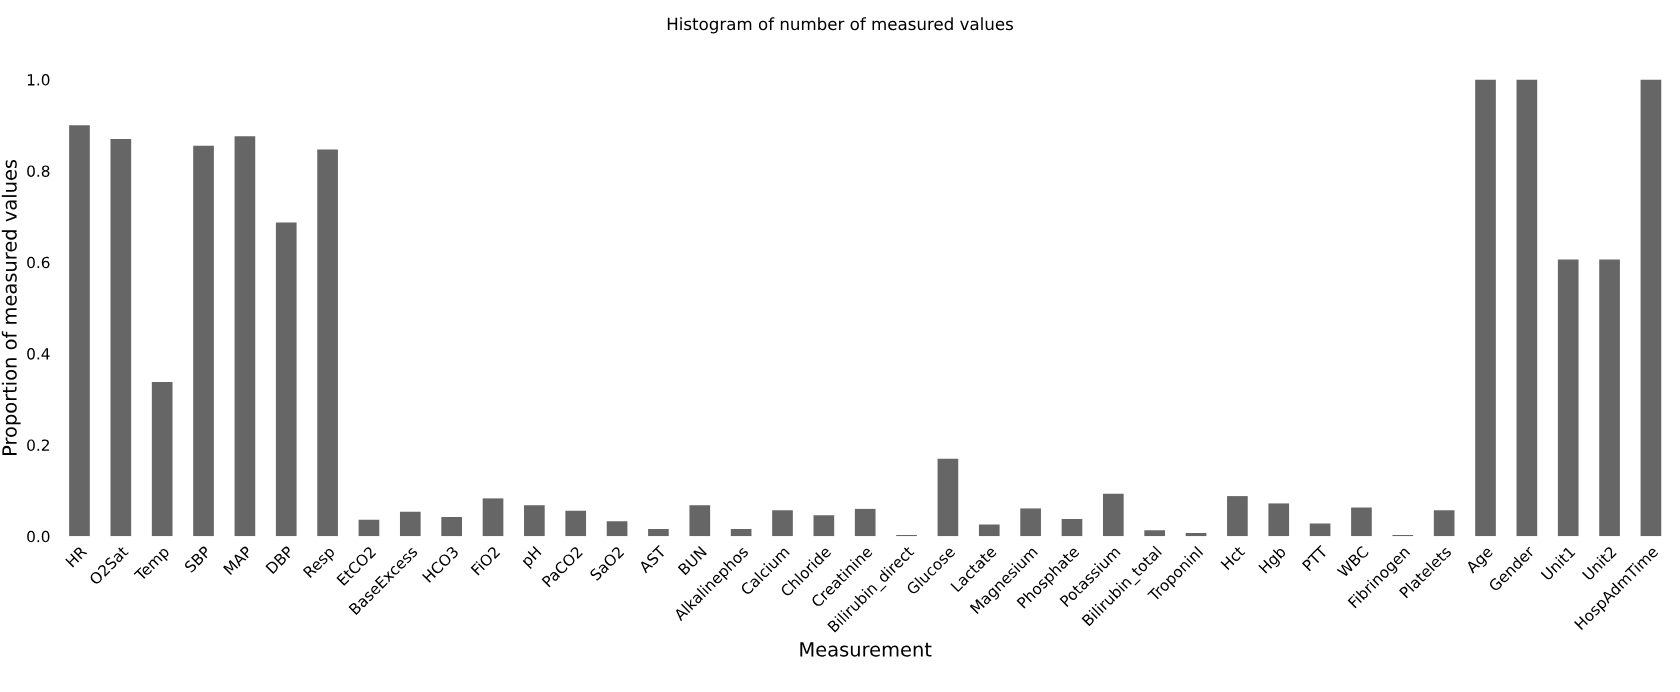 The image size is (1680, 692). What do you see at coordinates (840, 25) in the screenshot?
I see `chart-title: Histogram of number of measured values` at bounding box center [840, 25].